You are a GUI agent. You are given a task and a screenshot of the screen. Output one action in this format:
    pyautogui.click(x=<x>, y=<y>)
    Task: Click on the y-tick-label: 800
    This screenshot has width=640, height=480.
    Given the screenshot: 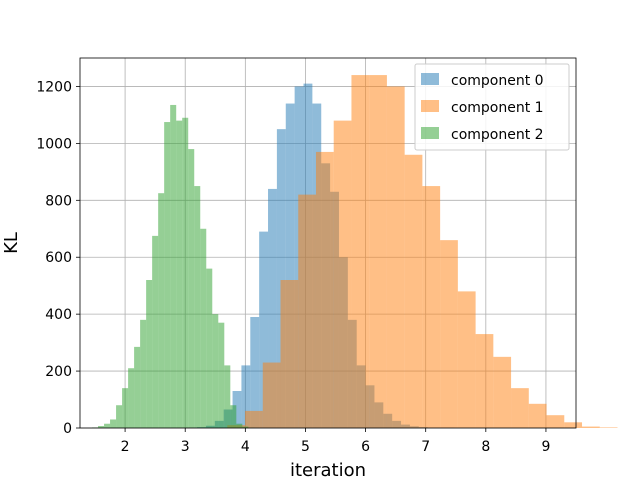 What is the action you would take?
    pyautogui.click(x=58, y=201)
    